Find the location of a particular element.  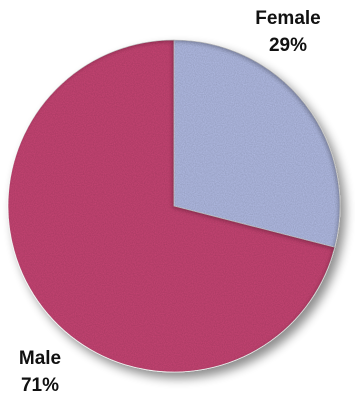

slice-label-male-name: Male is located at coordinates (40, 358).